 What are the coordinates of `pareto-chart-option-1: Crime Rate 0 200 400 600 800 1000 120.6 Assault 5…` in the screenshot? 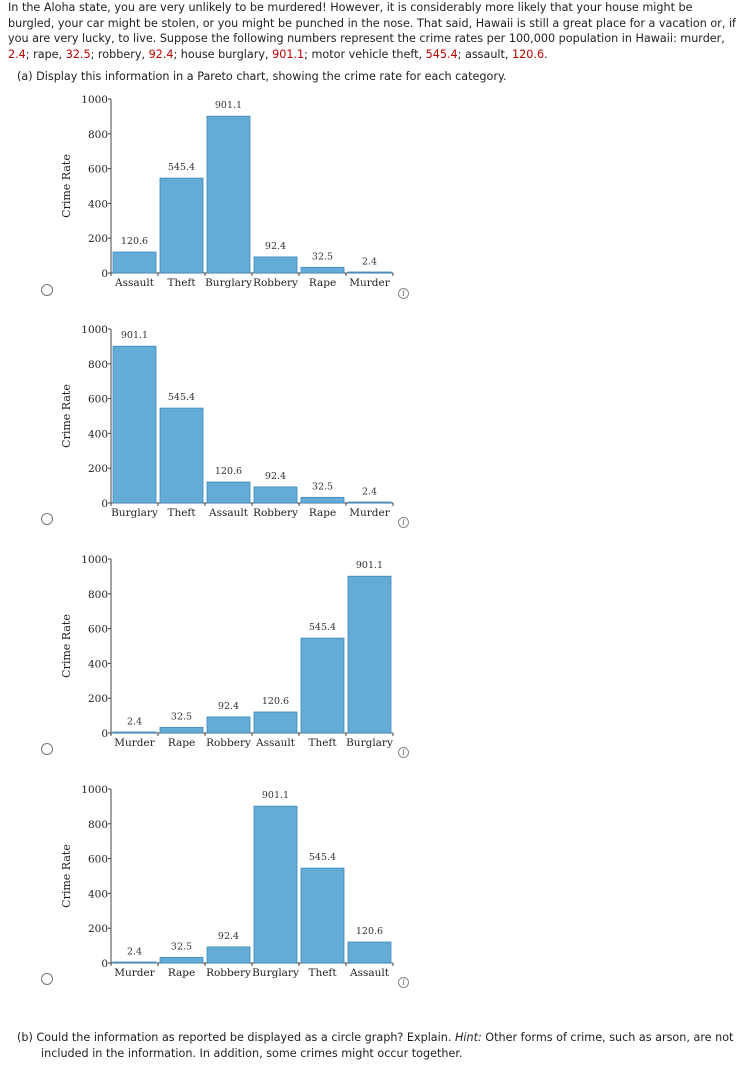 It's located at (227, 191).